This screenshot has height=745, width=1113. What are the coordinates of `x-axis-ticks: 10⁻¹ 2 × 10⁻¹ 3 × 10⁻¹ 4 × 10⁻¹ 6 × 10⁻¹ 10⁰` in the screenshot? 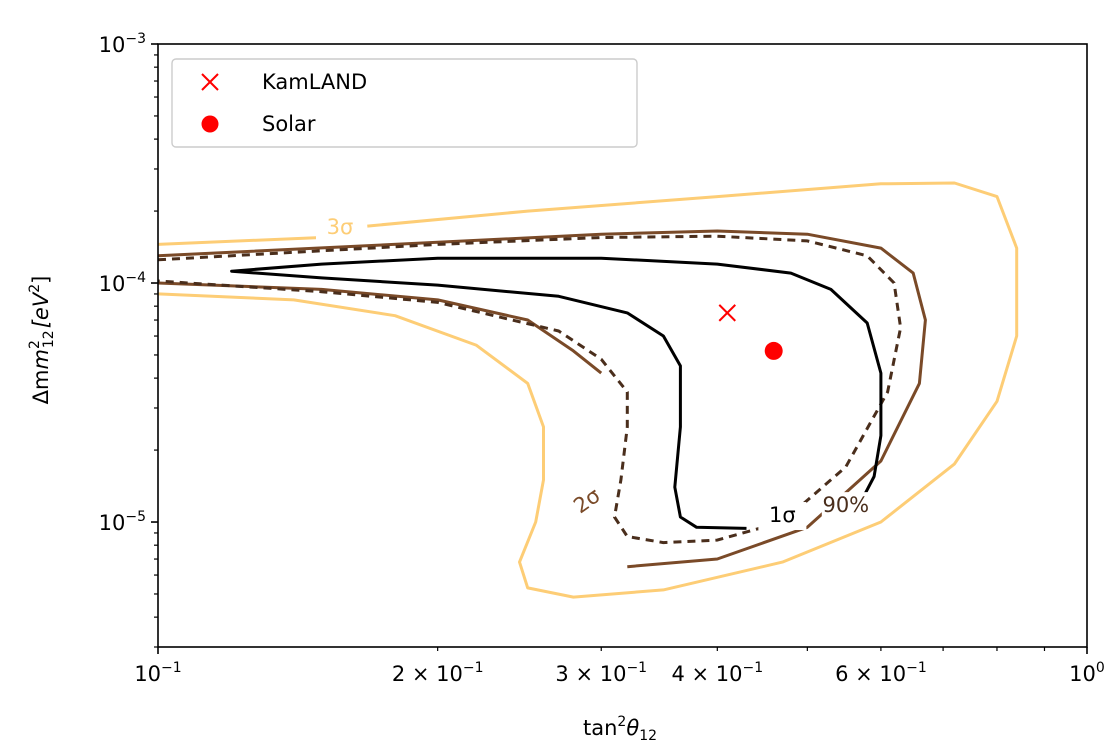 It's located at (619, 666).